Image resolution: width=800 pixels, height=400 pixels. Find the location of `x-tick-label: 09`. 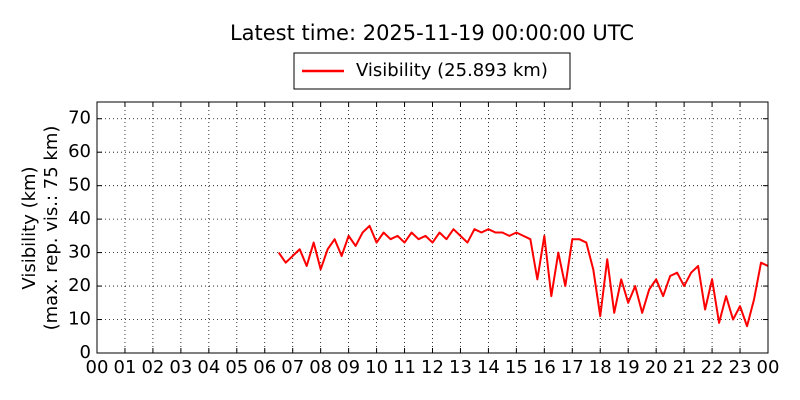

x-tick-label: 09 is located at coordinates (348, 367).